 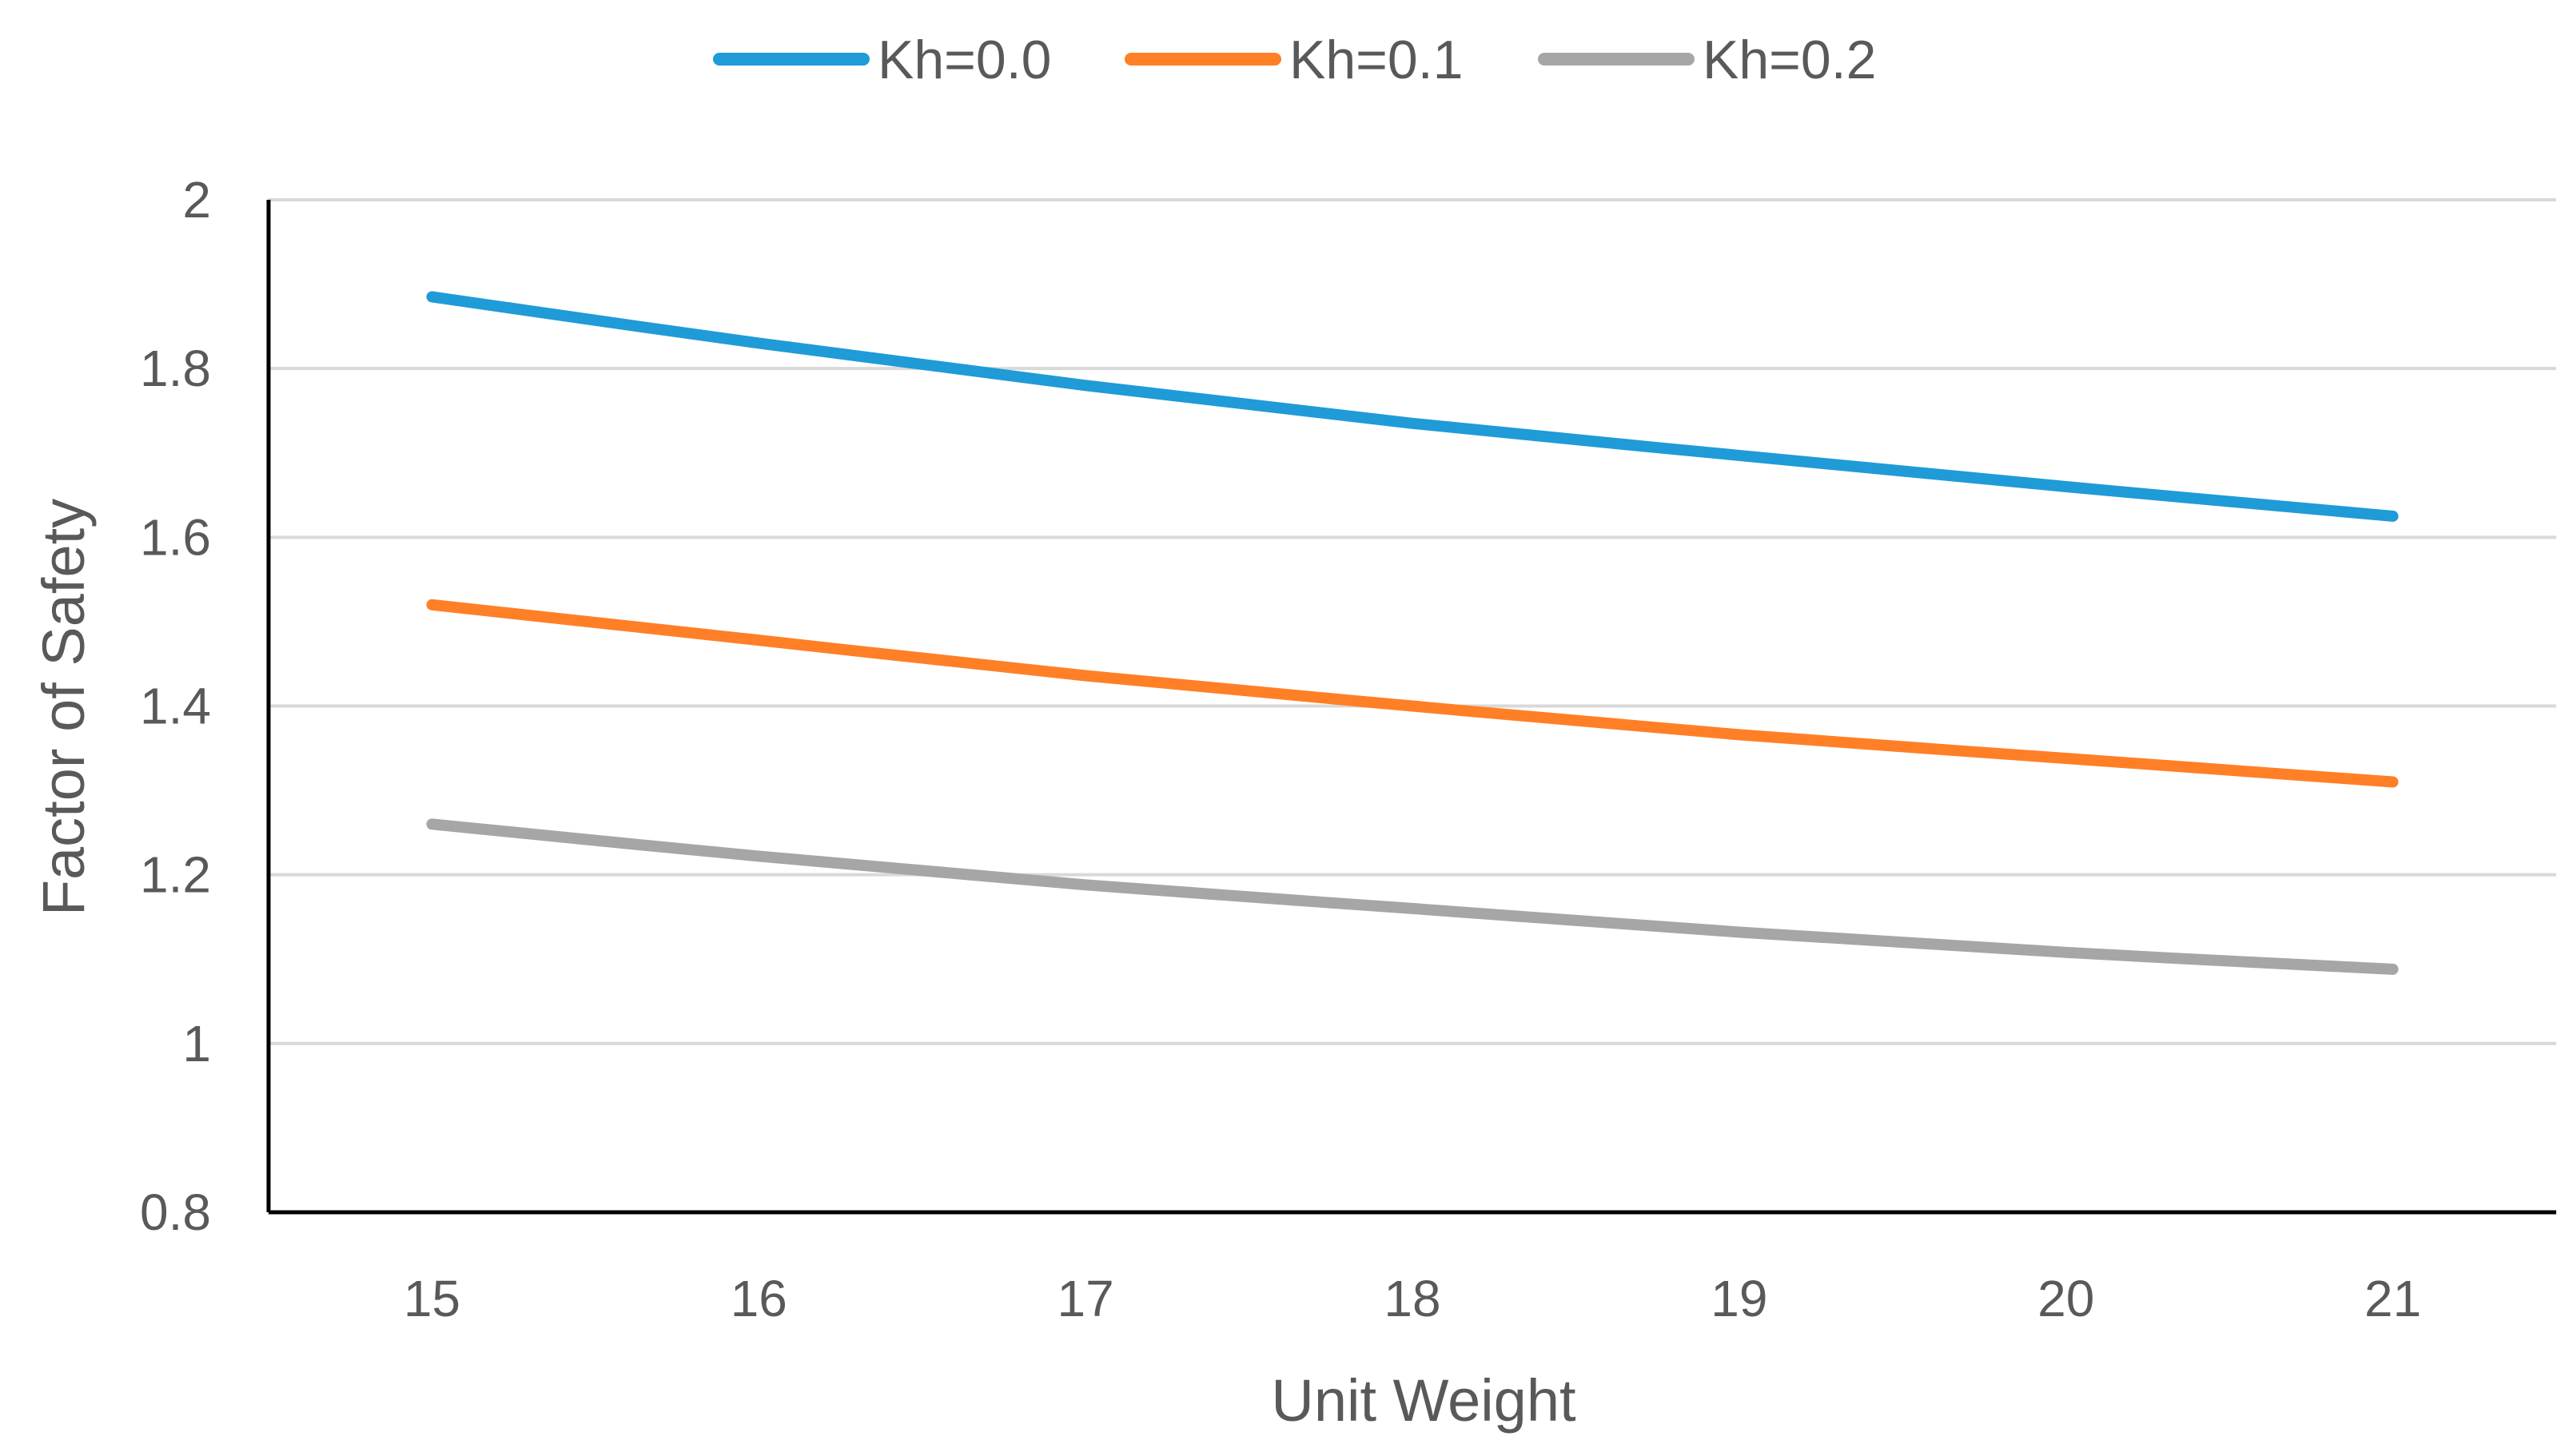 What do you see at coordinates (175, 875) in the screenshot?
I see `y-tick-label: 1.2` at bounding box center [175, 875].